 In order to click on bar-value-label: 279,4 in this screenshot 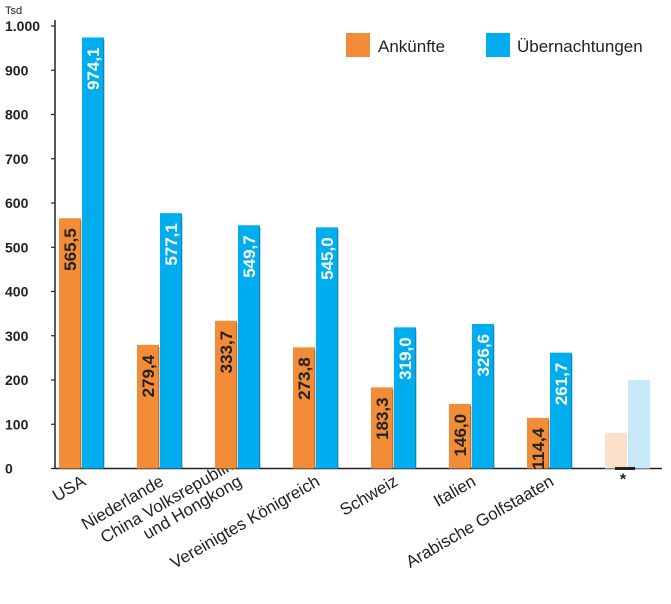, I will do `click(148, 375)`.